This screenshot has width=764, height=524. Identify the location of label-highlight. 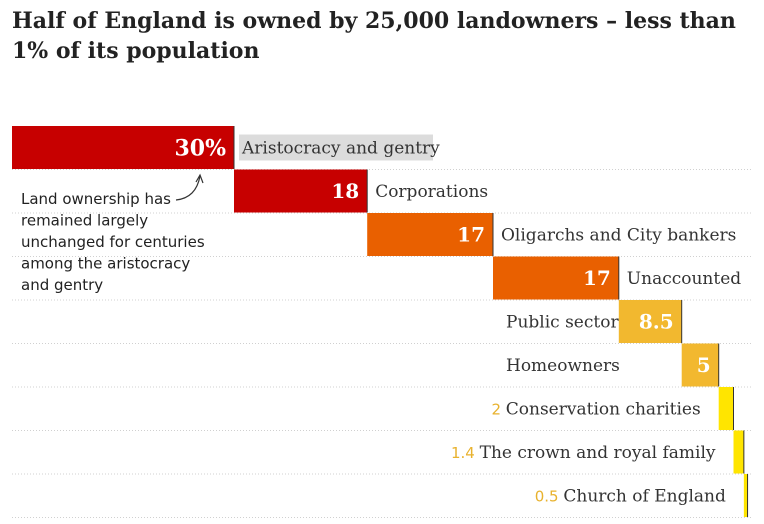
(336, 147).